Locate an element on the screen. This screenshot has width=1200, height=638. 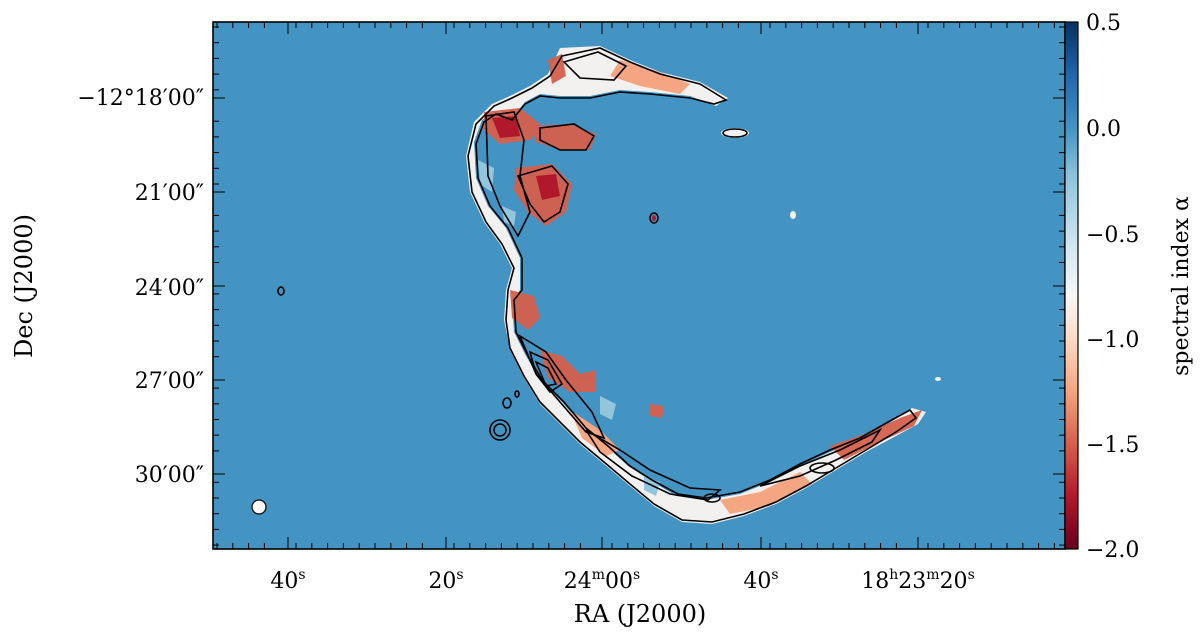
colorbar is located at coordinates (1071, 285).